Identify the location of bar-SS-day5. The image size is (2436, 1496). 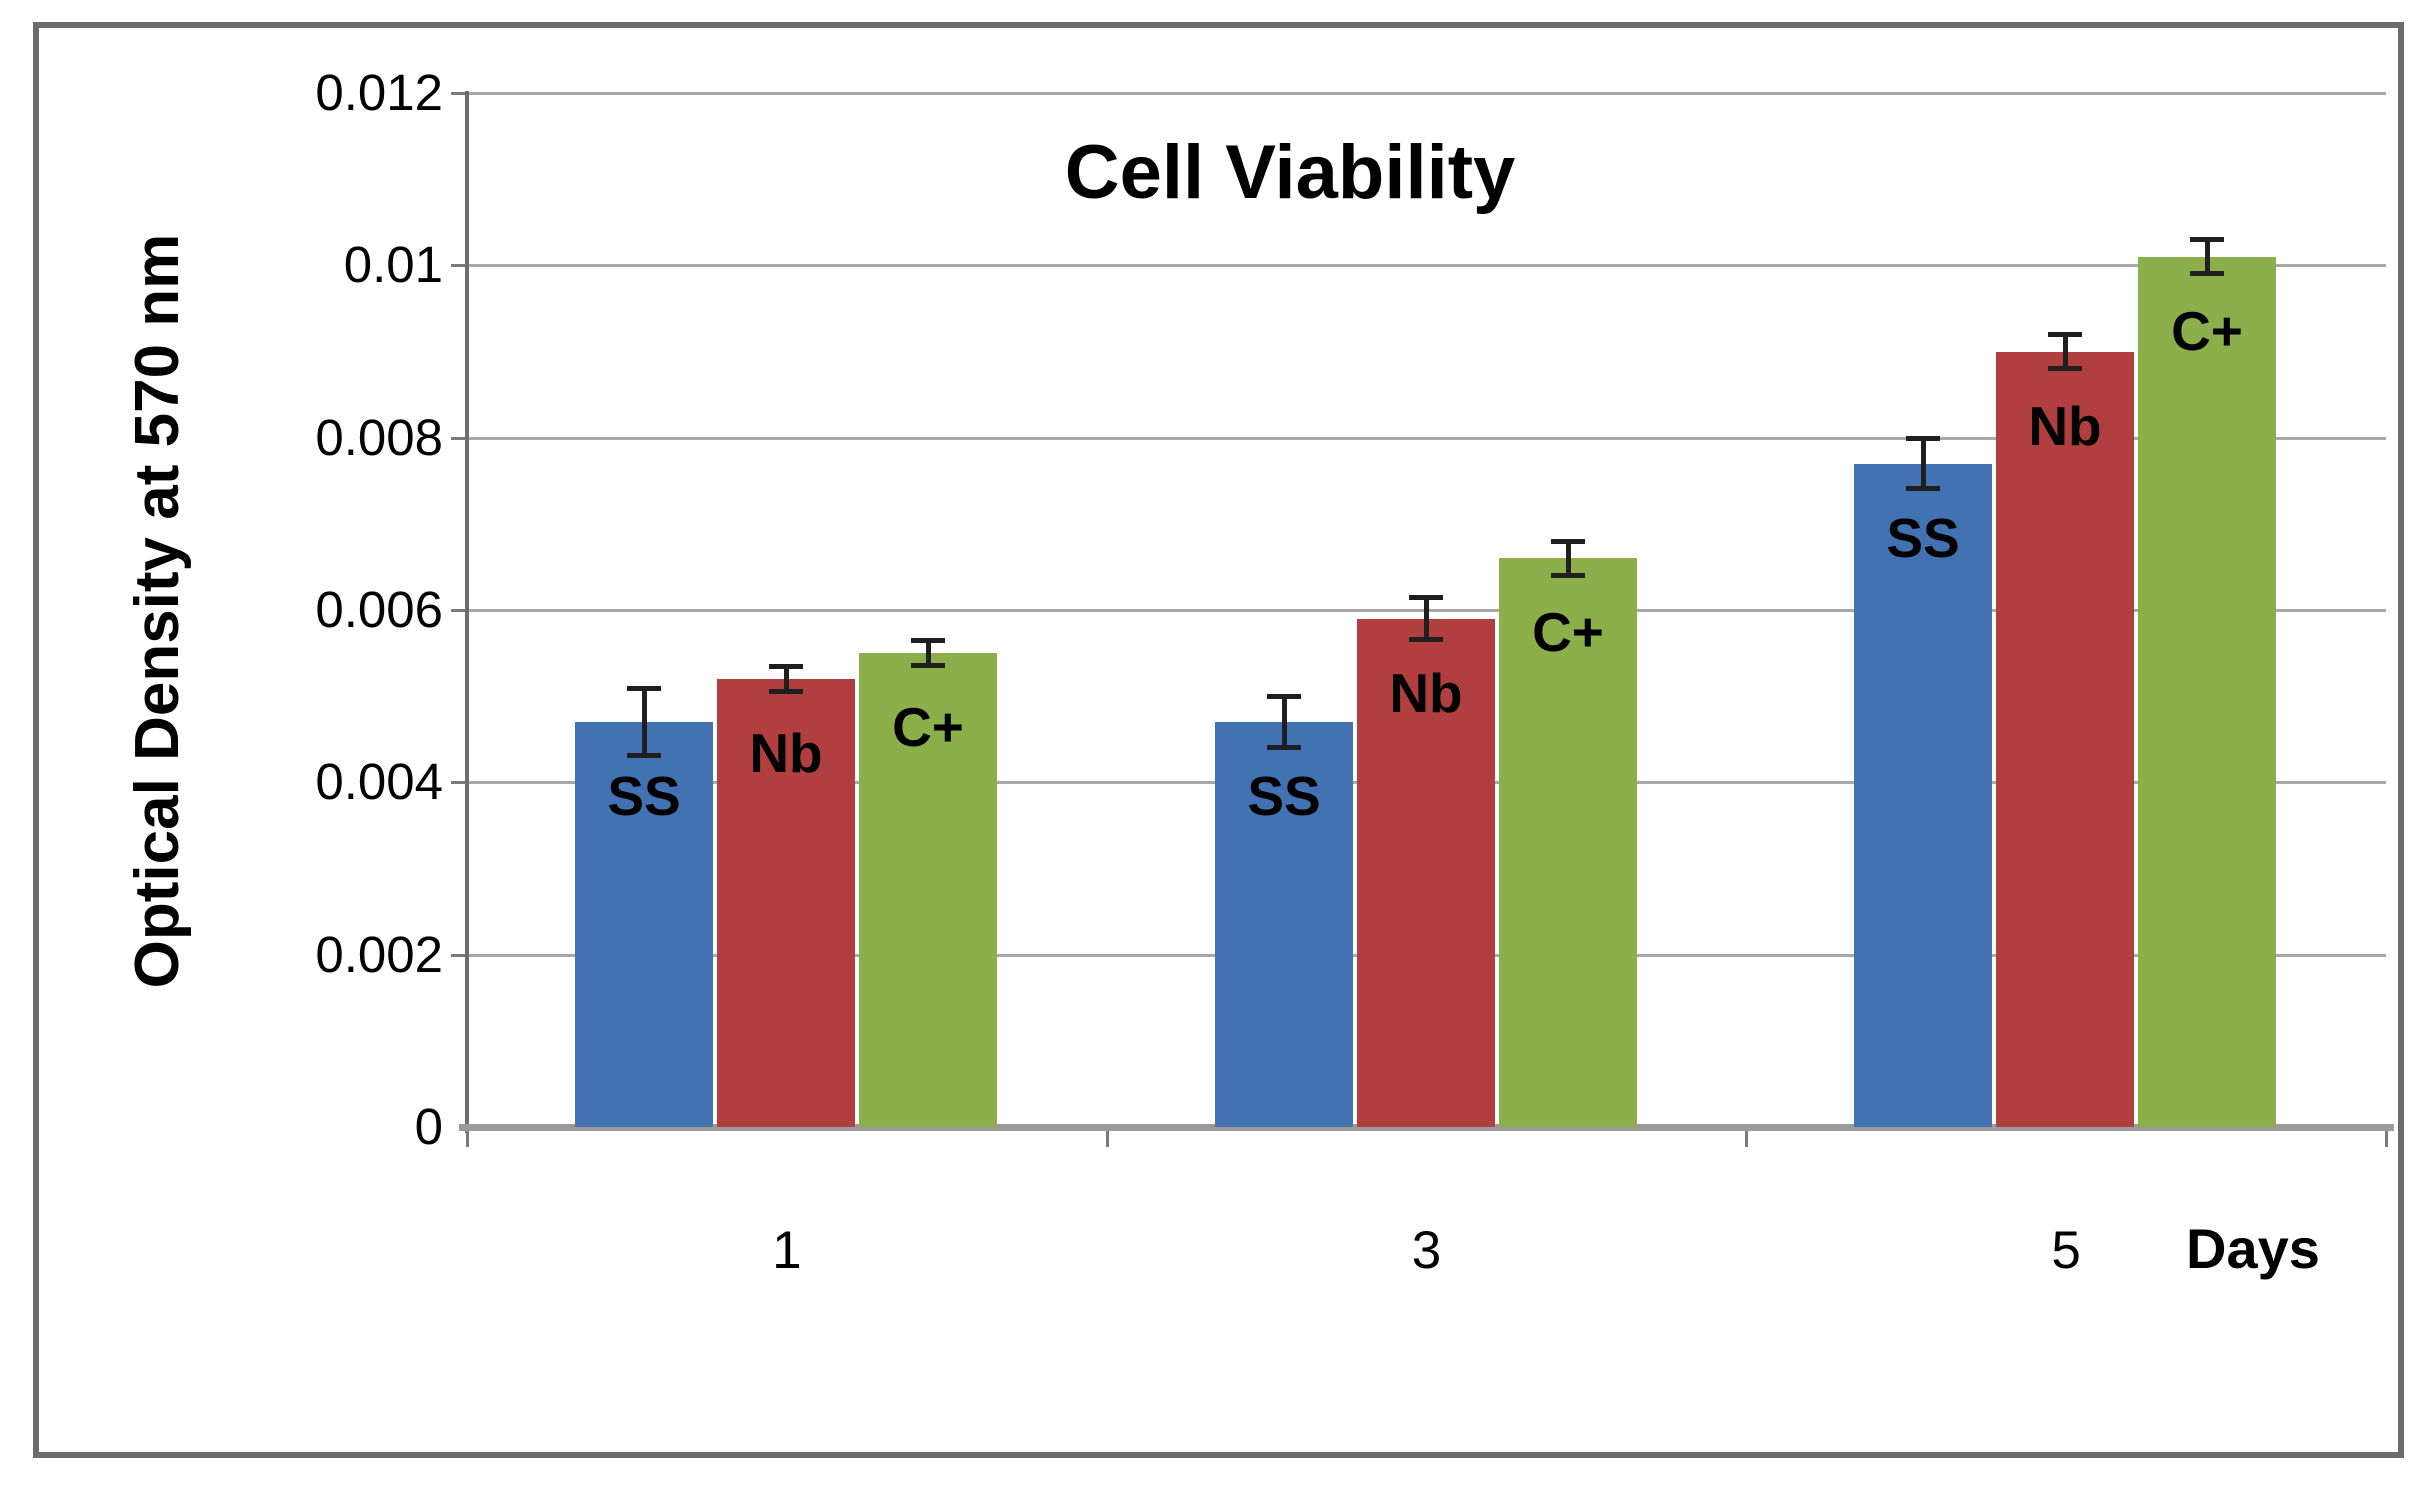
(1923, 795).